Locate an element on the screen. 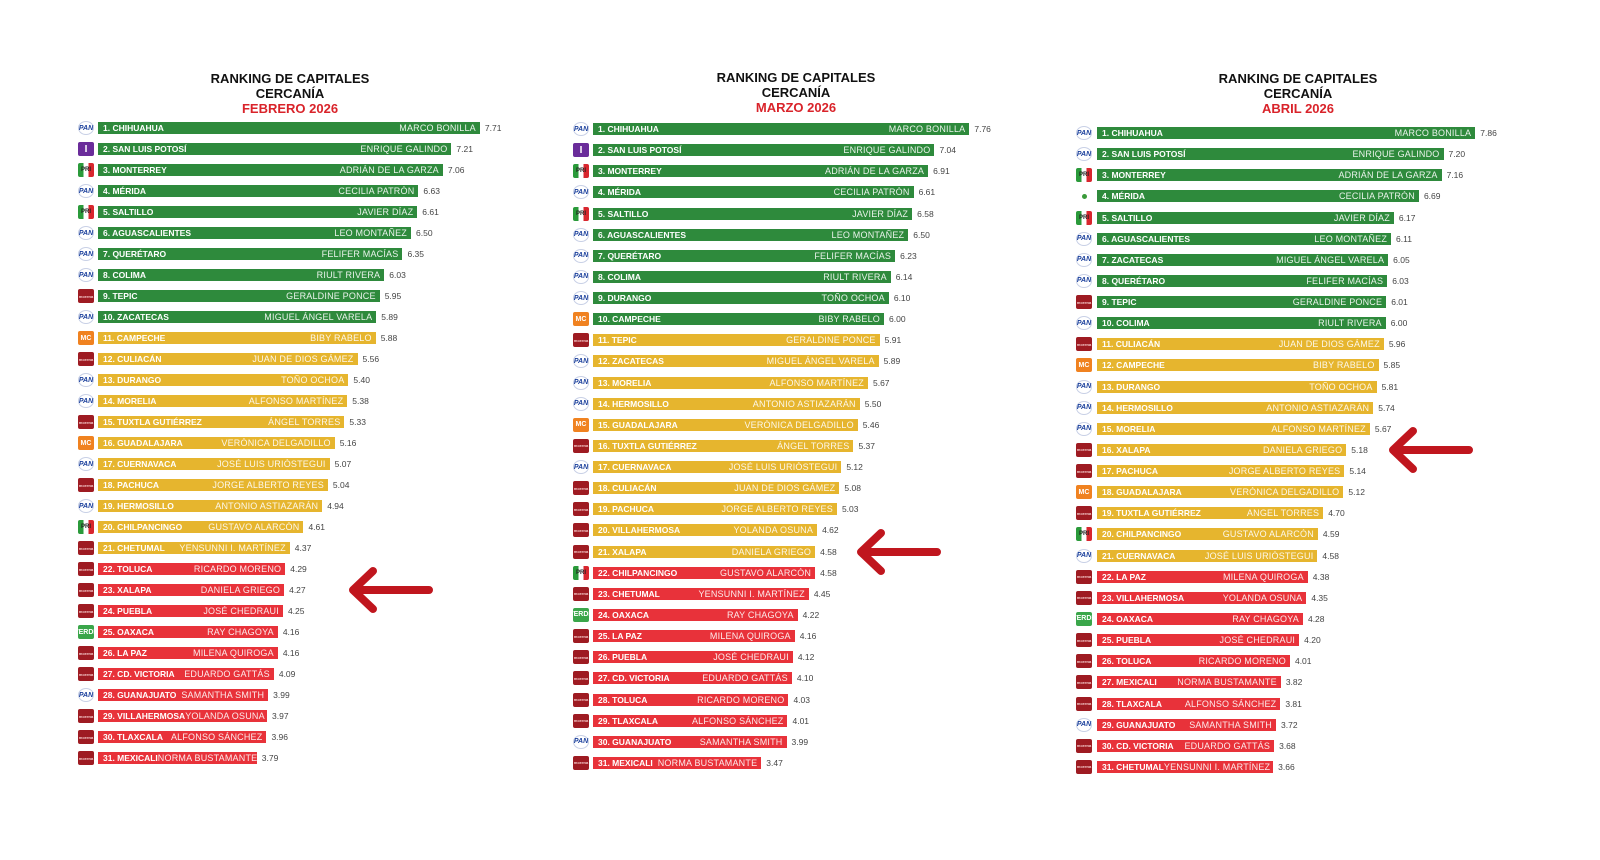 The image size is (1600, 860). value-label: 6.11 is located at coordinates (1404, 238).